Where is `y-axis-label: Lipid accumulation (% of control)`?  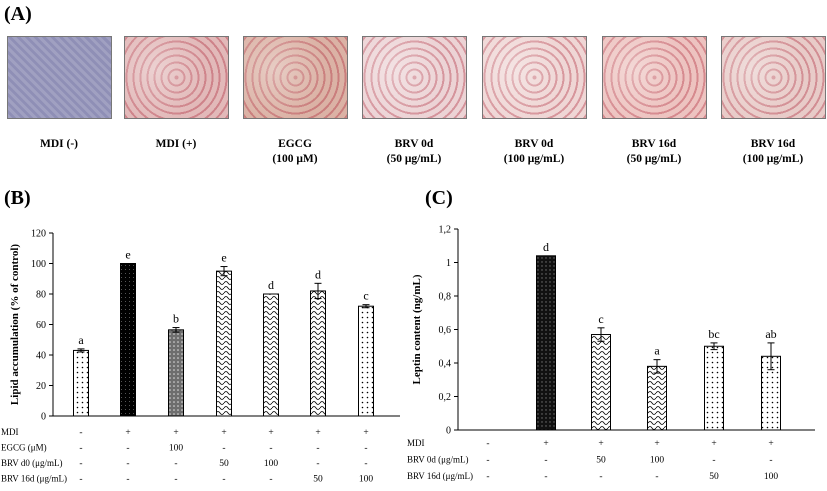 y-axis-label: Lipid accumulation (% of control) is located at coordinates (15, 324).